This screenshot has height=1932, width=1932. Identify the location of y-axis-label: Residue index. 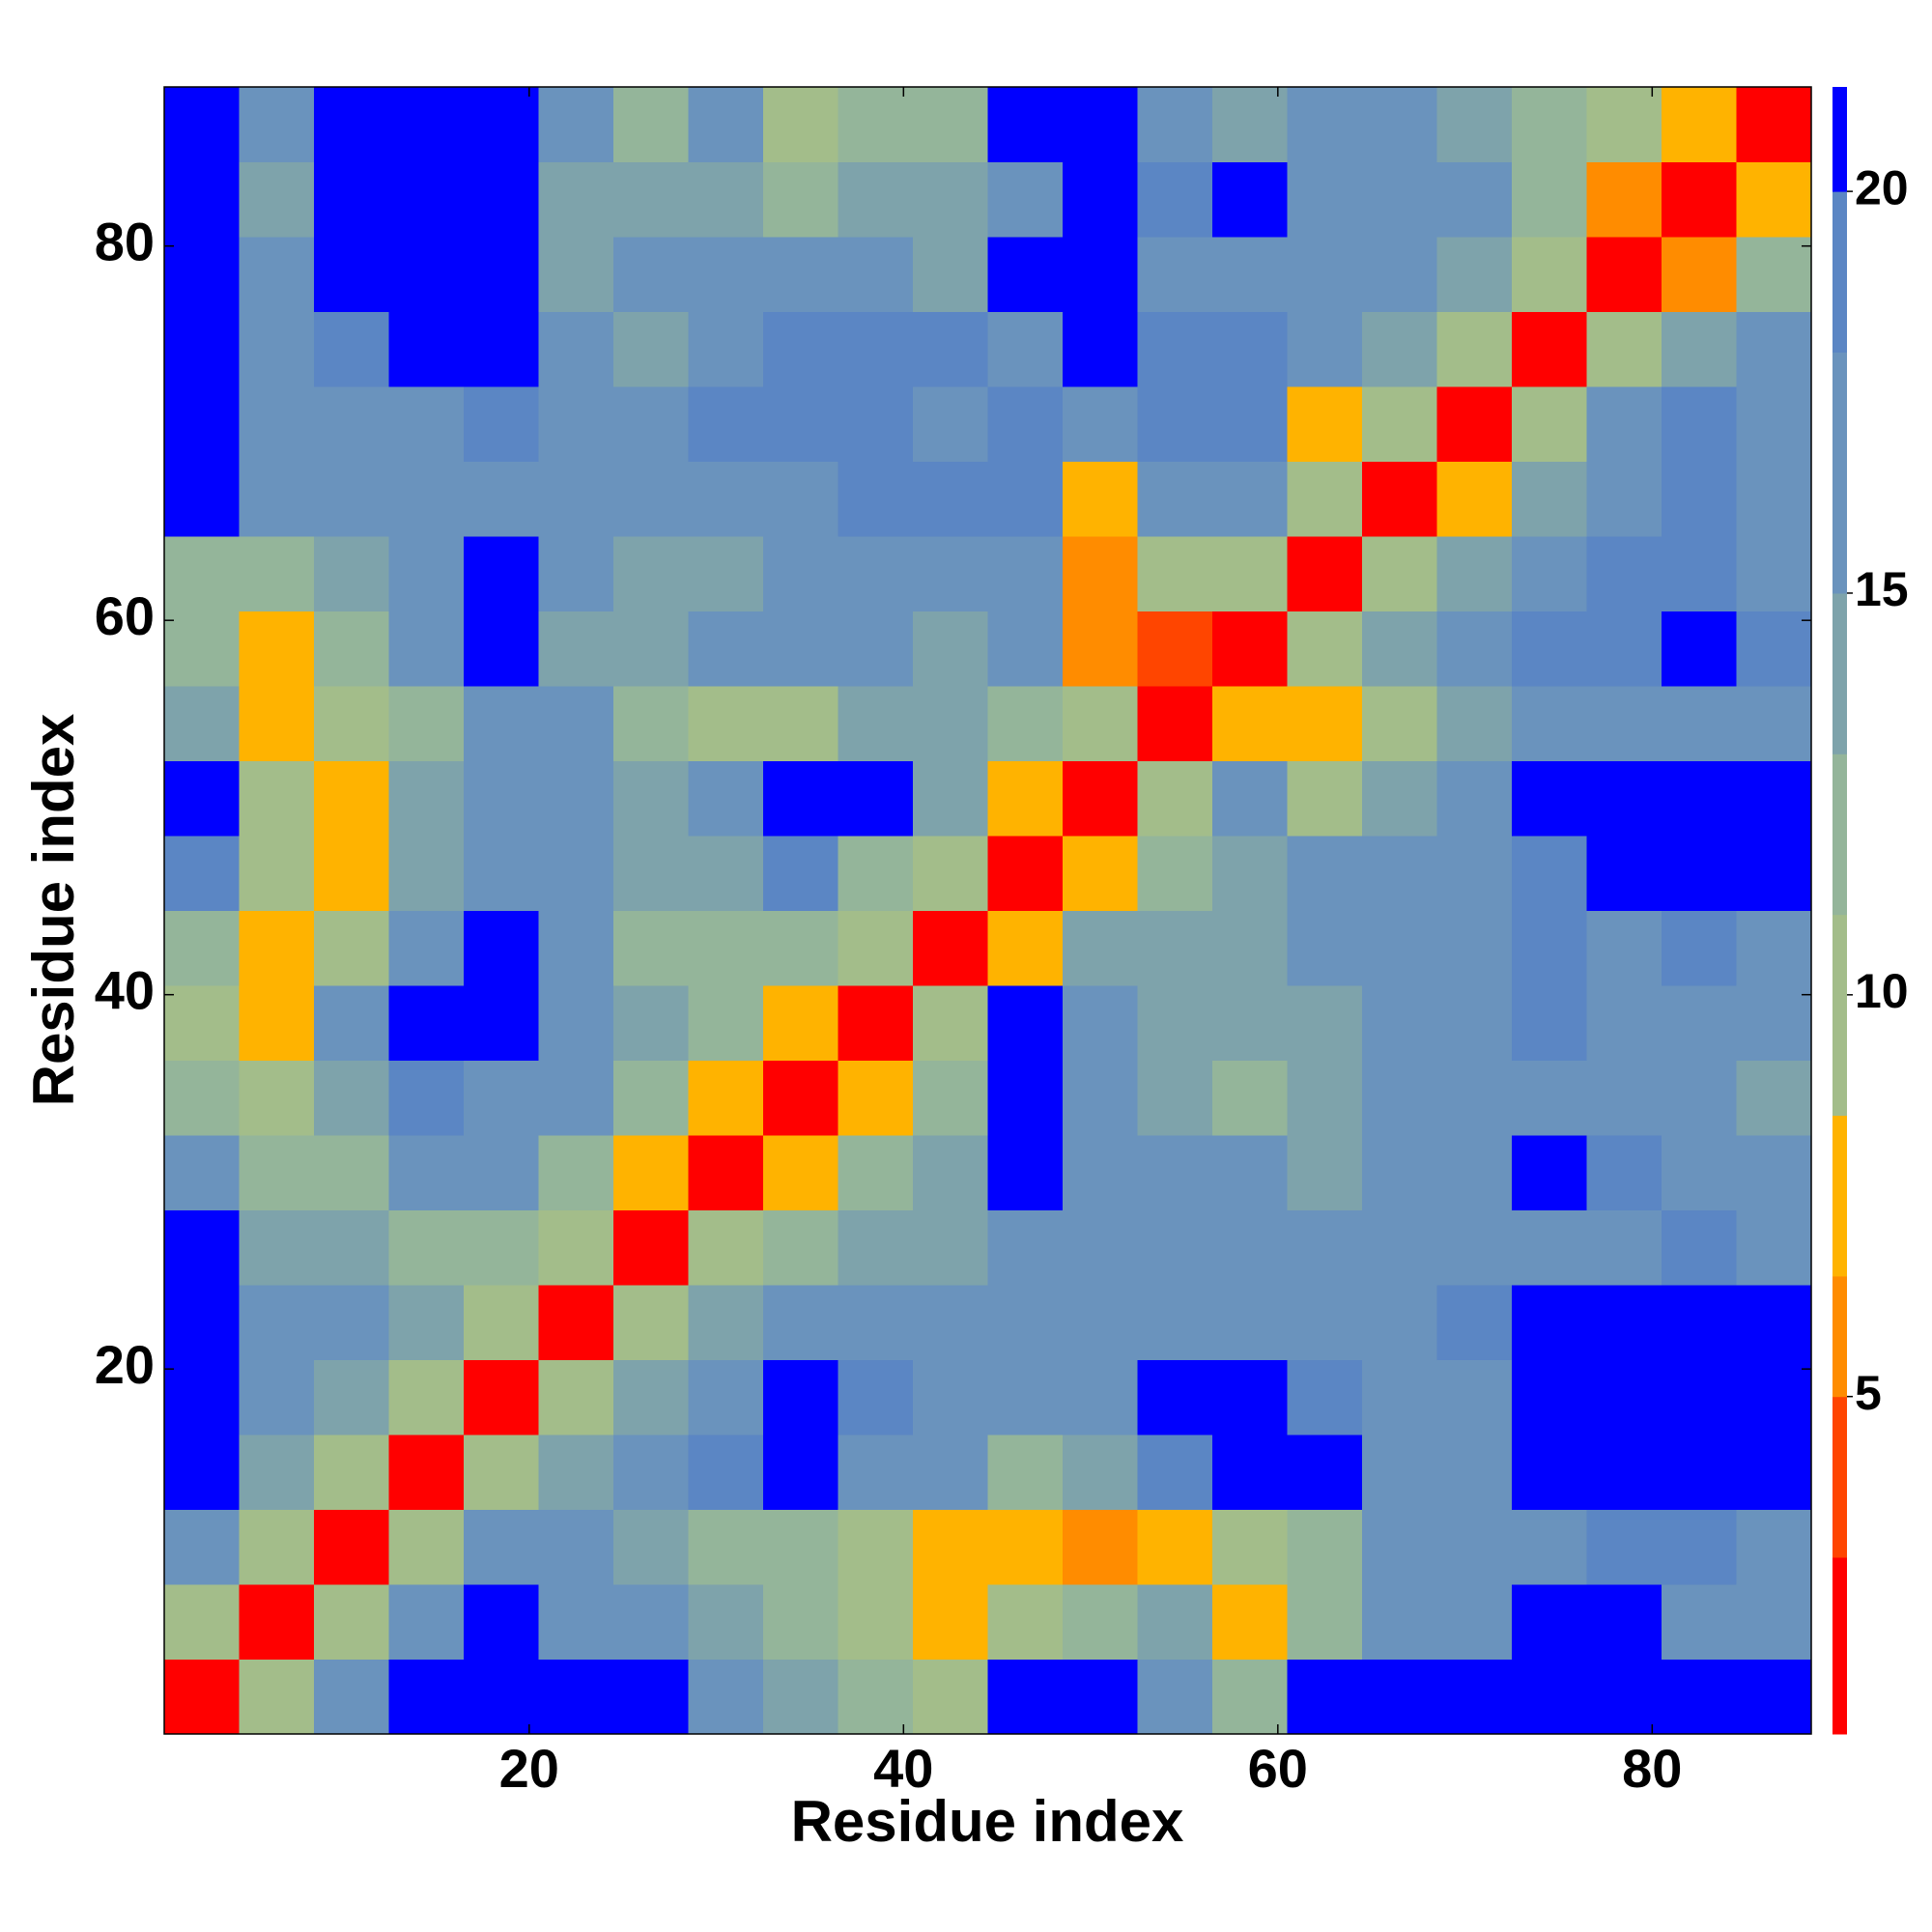
(53, 910).